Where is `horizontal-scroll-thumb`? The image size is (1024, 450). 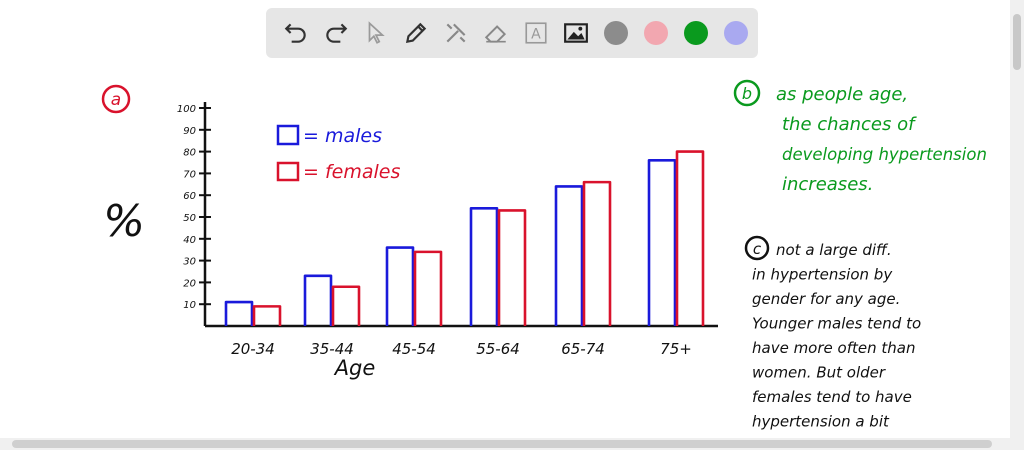 horizontal-scroll-thumb is located at coordinates (502, 444).